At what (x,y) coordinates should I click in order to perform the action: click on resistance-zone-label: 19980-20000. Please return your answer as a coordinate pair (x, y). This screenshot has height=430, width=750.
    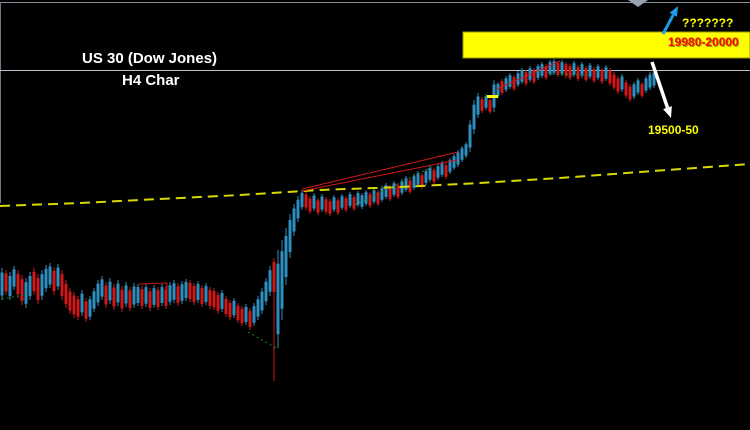
    Looking at the image, I should click on (703, 42).